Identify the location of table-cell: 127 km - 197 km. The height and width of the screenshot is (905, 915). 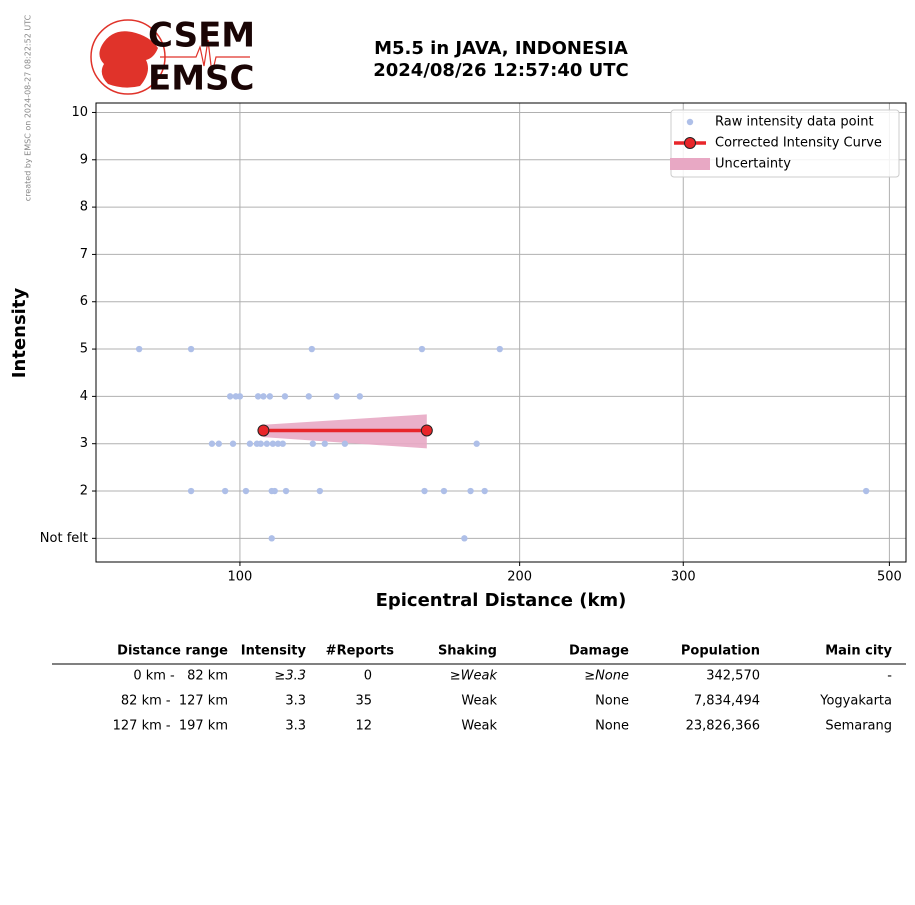
(170, 726).